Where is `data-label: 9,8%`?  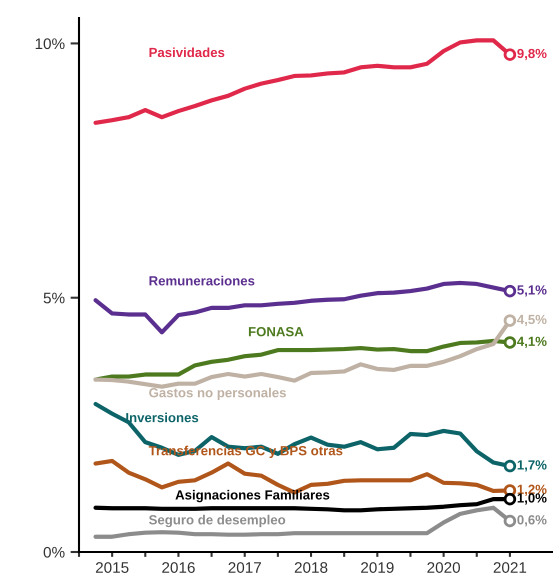
data-label: 9,8% is located at coordinates (532, 54).